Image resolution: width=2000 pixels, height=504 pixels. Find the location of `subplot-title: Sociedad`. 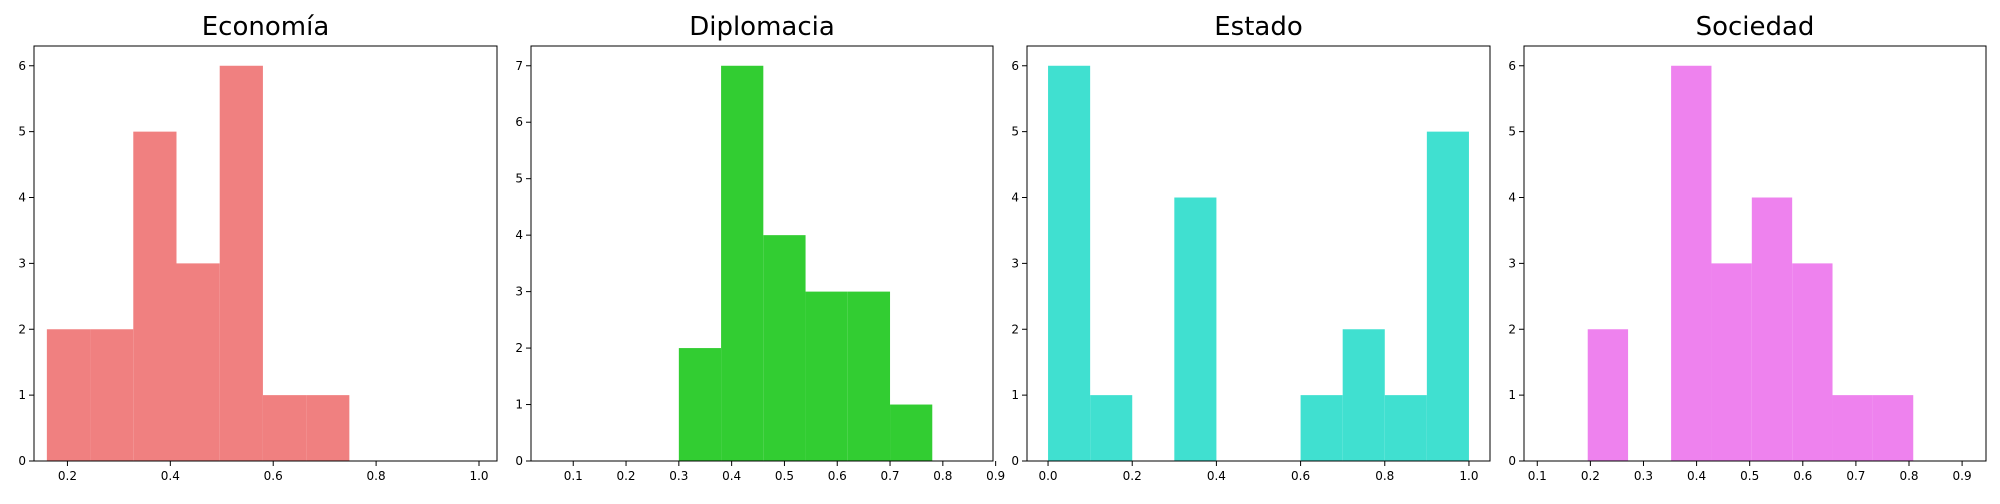

subplot-title: Sociedad is located at coordinates (1755, 27).